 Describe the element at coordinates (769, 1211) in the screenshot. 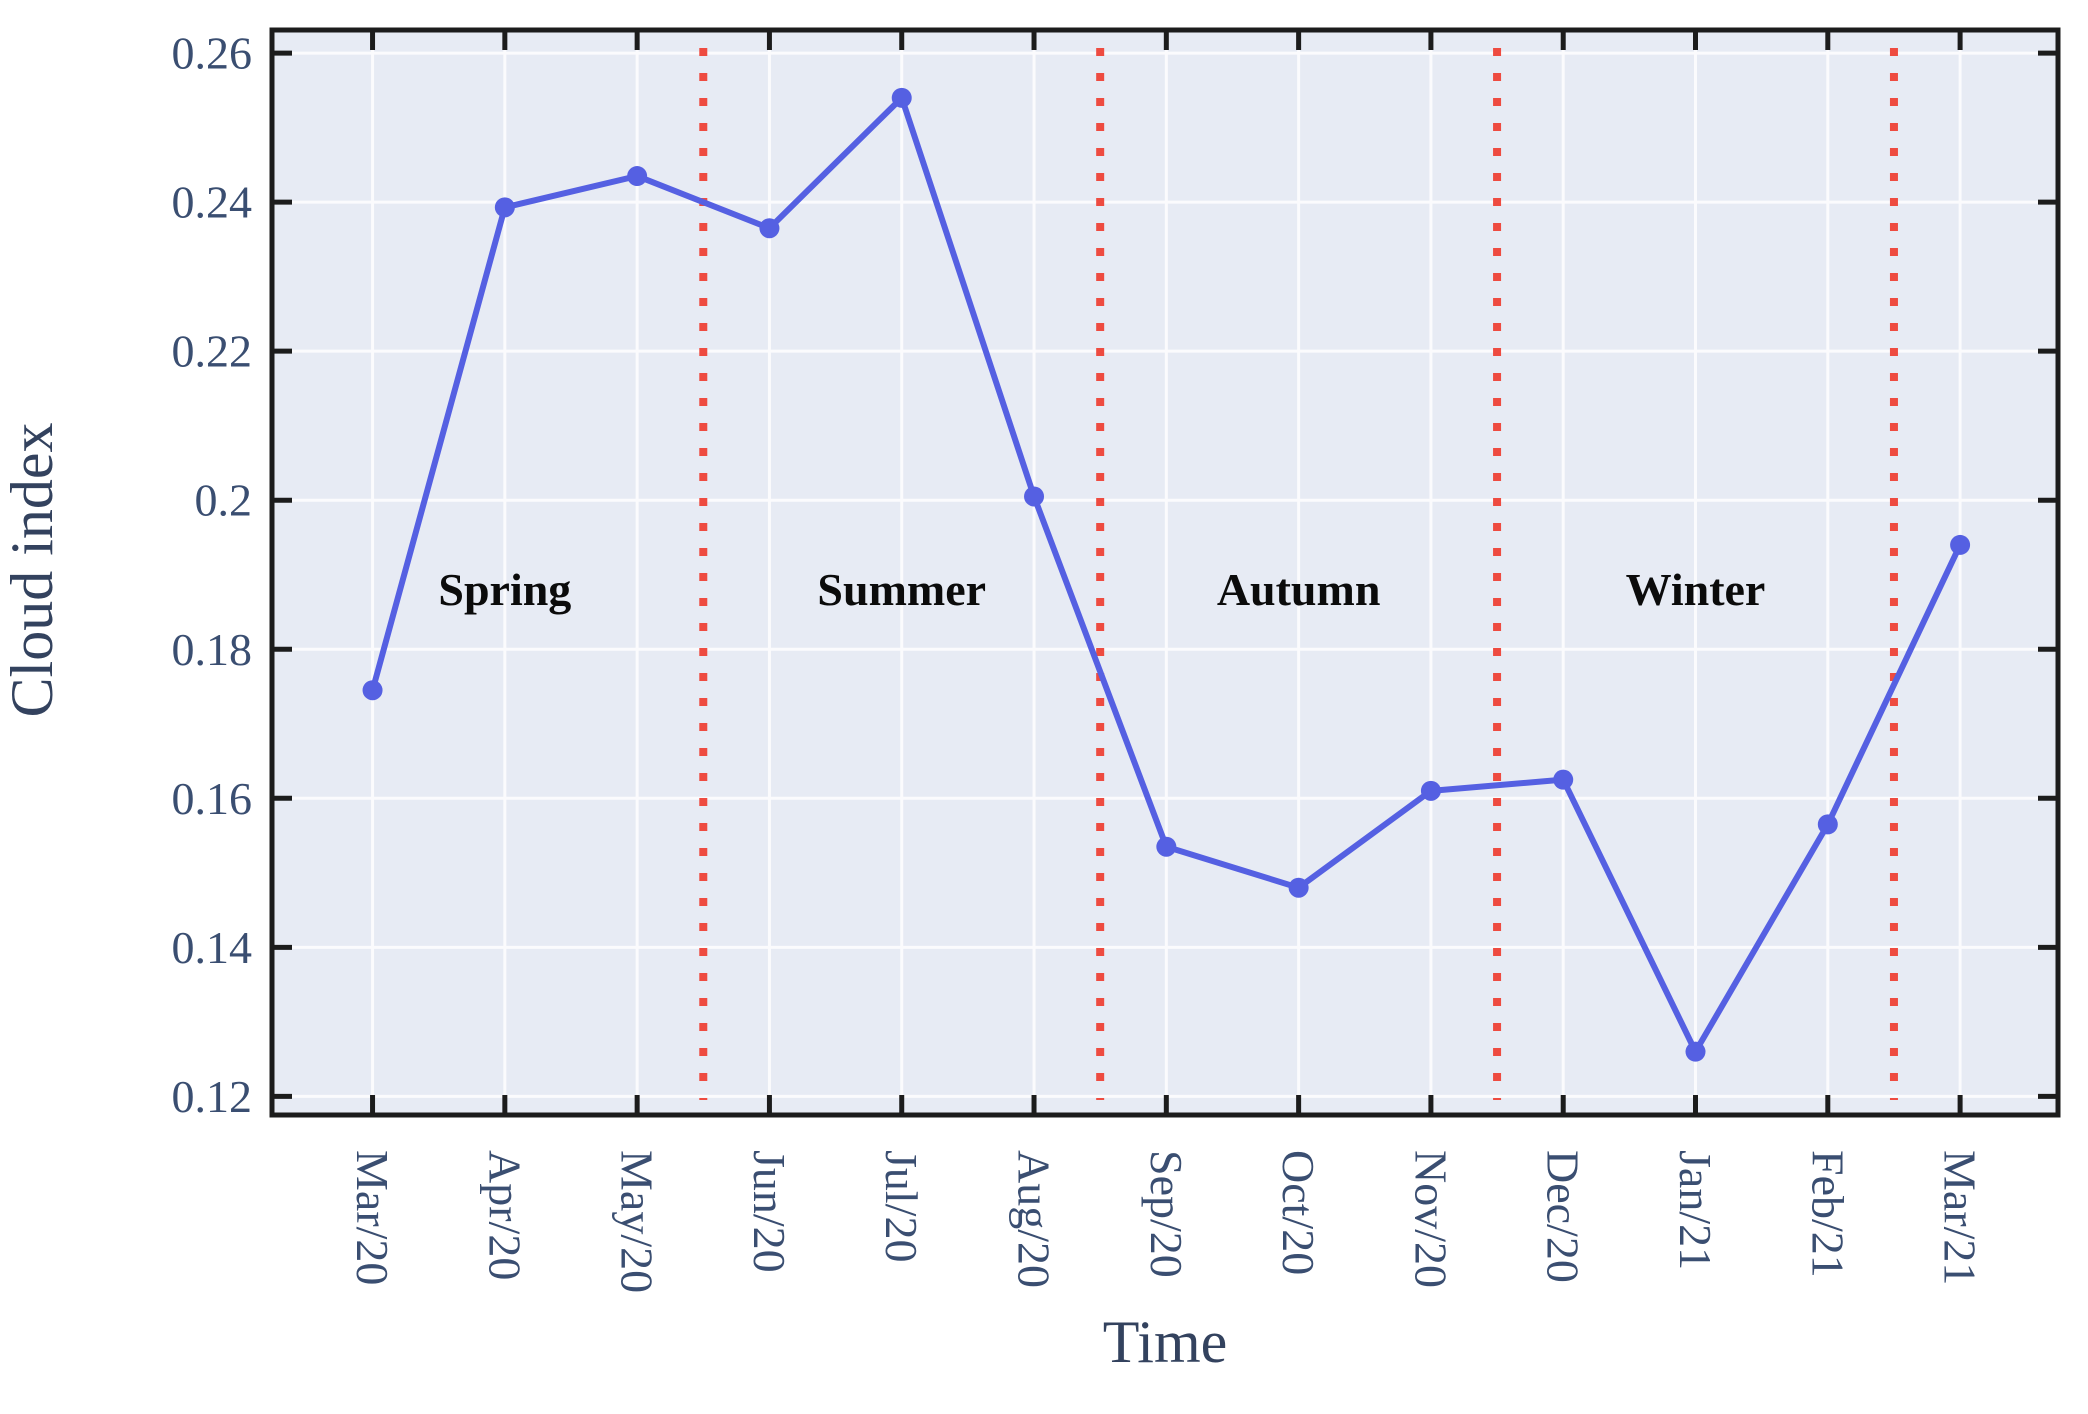

I see `x-tick-label: Jun/20` at that location.